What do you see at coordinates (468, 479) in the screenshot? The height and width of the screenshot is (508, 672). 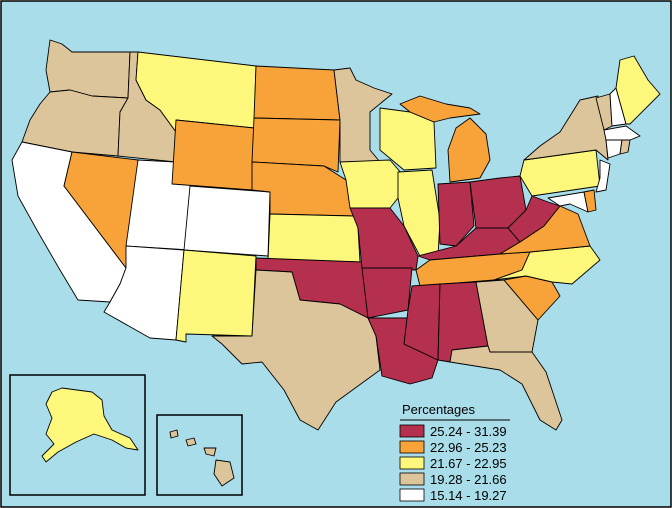 I see `legend-label-class-4: 19.28 - 21.66` at bounding box center [468, 479].